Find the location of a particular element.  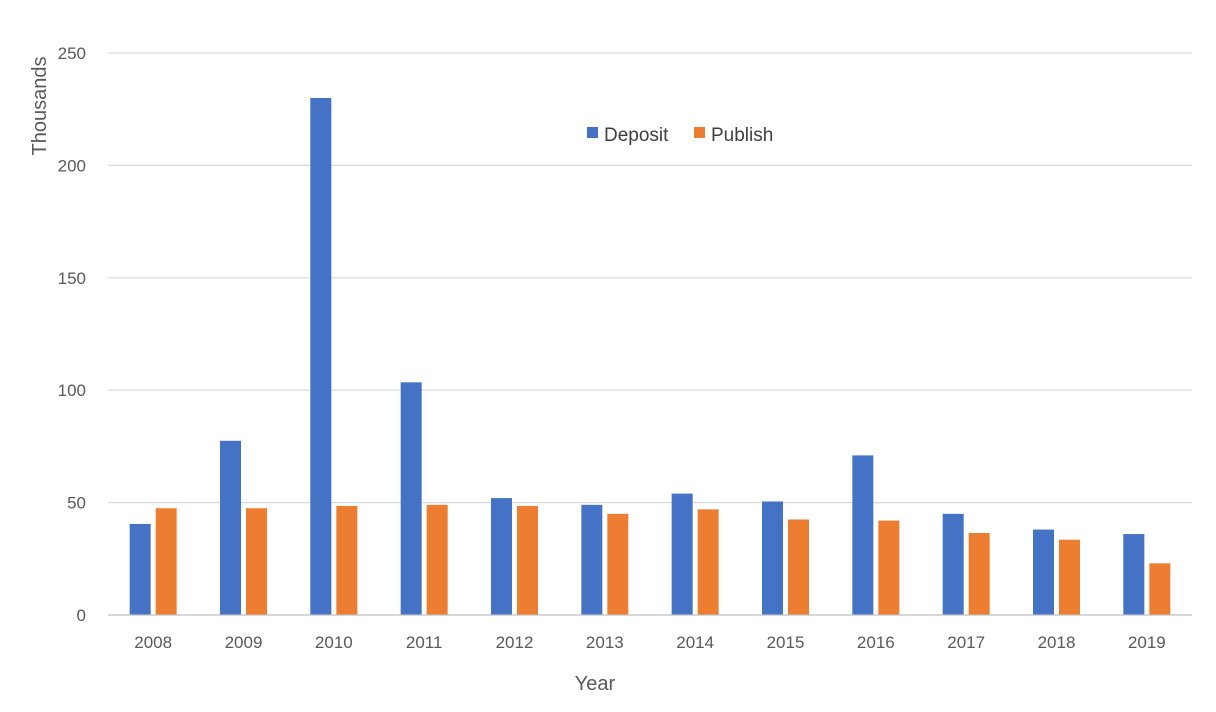

x-tick-label: 2011 is located at coordinates (424, 642).